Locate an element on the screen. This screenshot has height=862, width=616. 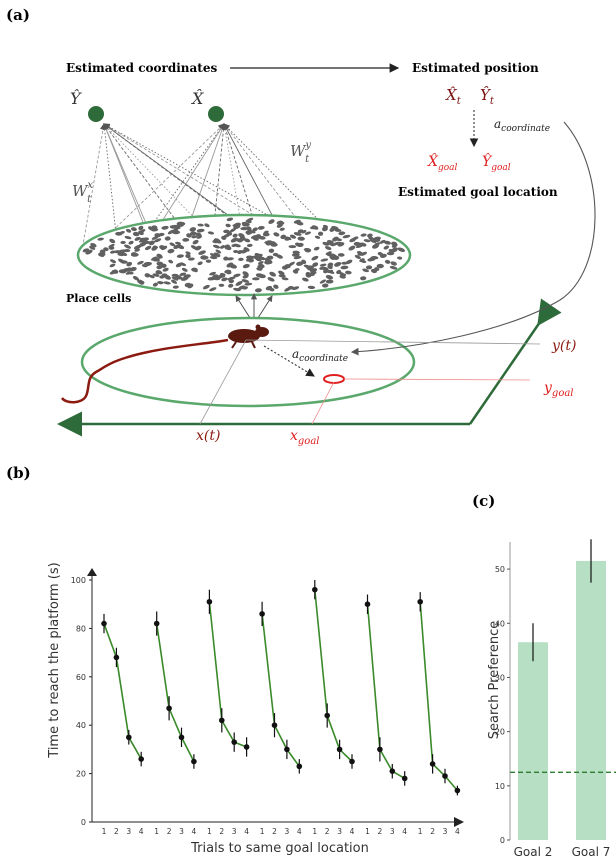
y-tick-label: 0 is located at coordinates (83, 822).